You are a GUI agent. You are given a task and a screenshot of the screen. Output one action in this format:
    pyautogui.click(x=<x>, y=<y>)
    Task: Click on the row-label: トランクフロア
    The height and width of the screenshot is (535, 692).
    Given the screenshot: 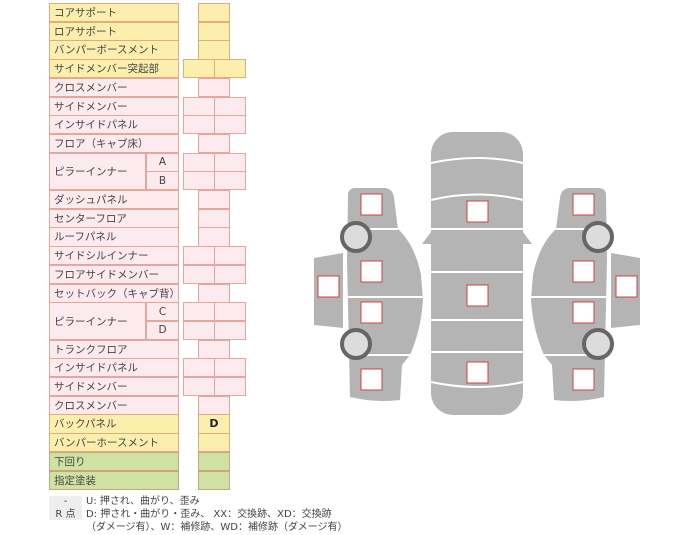 What is the action you would take?
    pyautogui.click(x=114, y=349)
    